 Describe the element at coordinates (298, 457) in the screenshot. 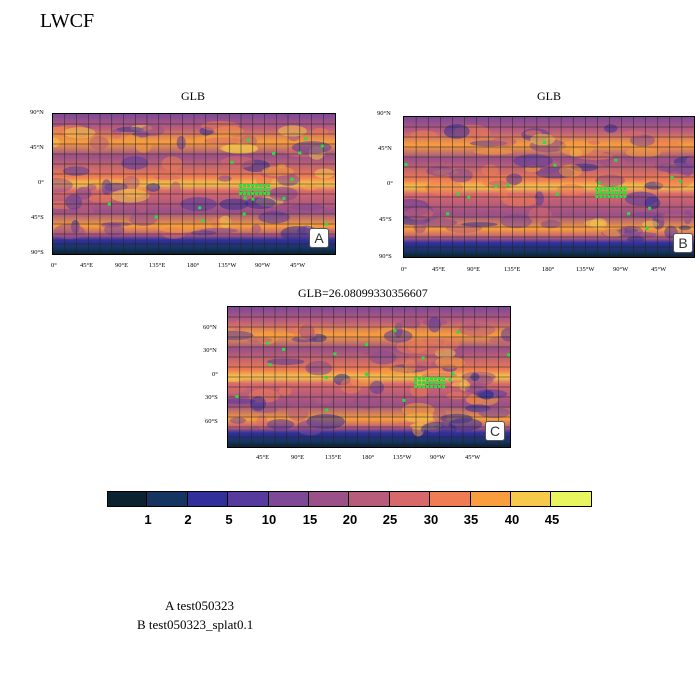

I see `panel-c-lon-tick: 90°E` at that location.